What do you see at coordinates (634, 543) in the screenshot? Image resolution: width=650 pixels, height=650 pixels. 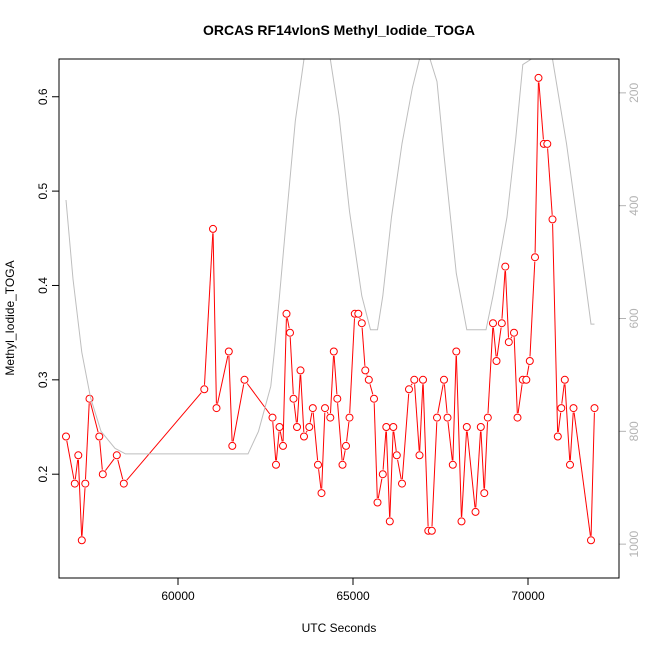 I see `y2-tick-label: 1000` at bounding box center [634, 543].